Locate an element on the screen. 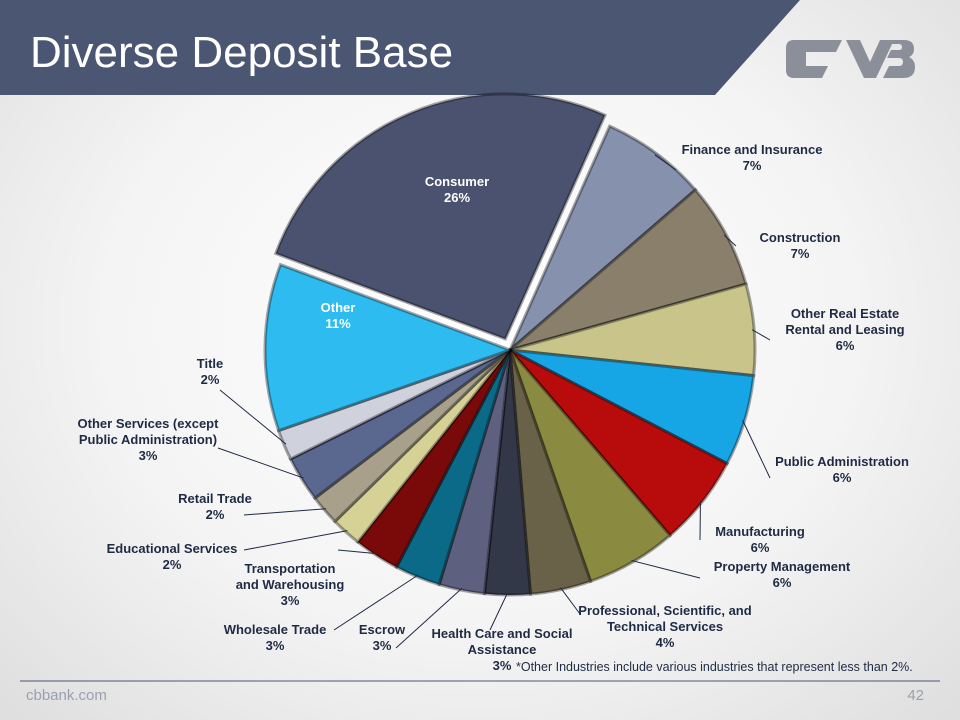 This screenshot has width=960, height=720. page-number: 42 is located at coordinates (915, 695).